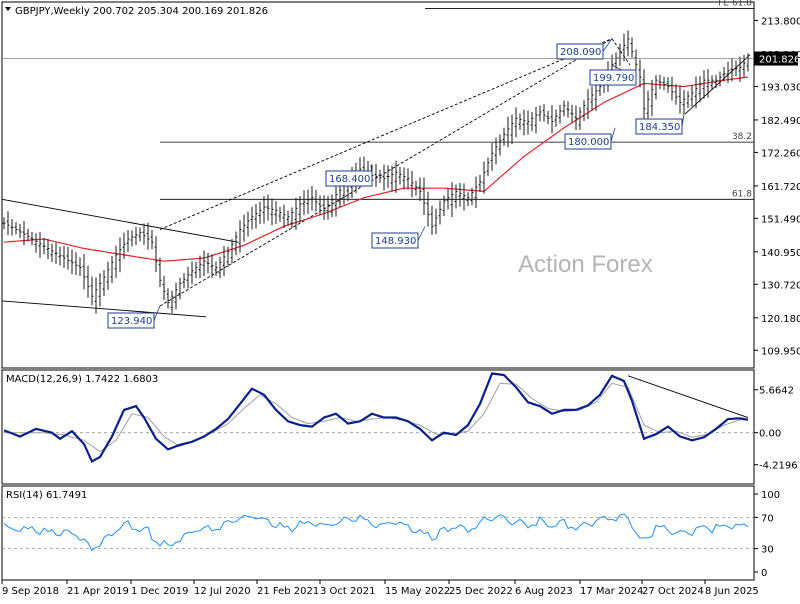 The image size is (800, 604). Describe the element at coordinates (767, 550) in the screenshot. I see `rsi-tick-label: 30` at that location.